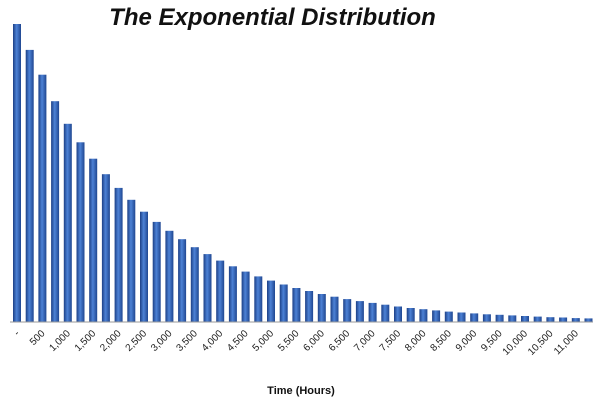 This screenshot has width=600, height=409. What do you see at coordinates (38, 338) in the screenshot?
I see `x-tick-label: 500` at bounding box center [38, 338].